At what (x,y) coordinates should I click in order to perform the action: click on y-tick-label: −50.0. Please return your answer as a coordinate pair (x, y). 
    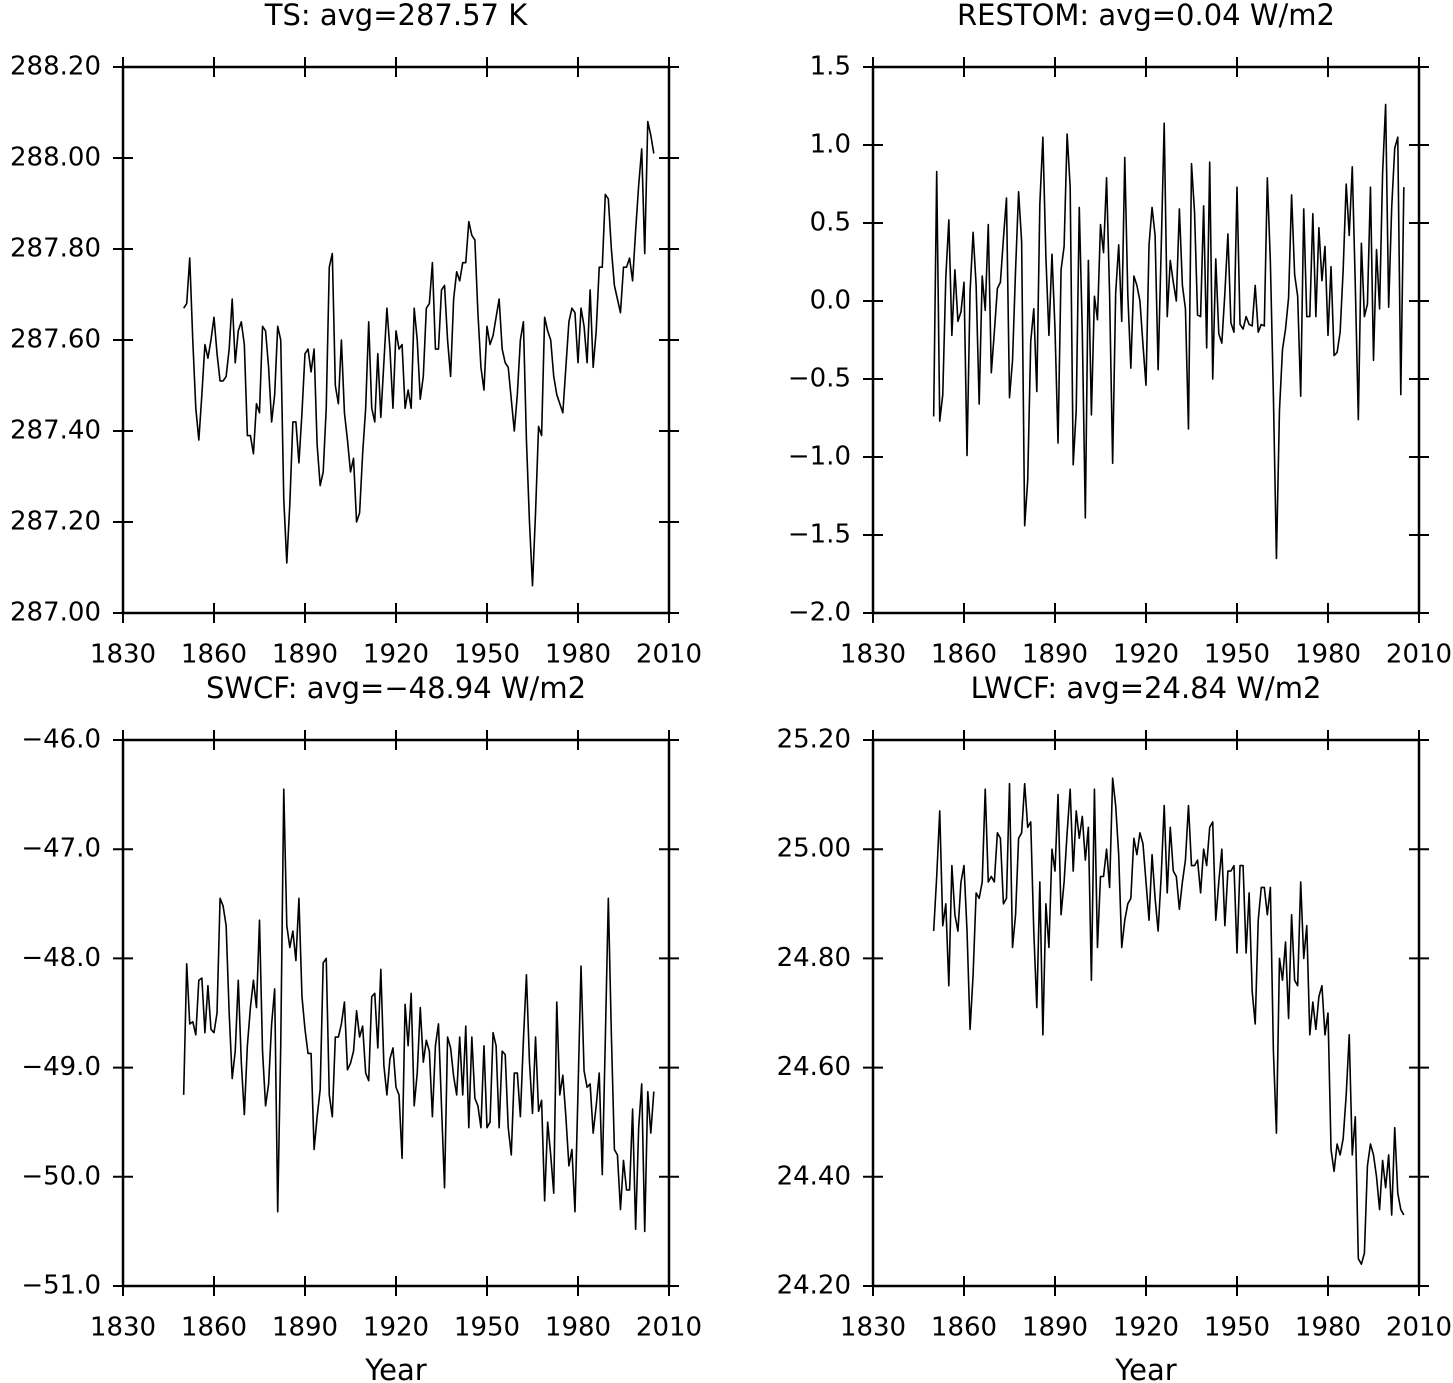
    Looking at the image, I should click on (61, 1176).